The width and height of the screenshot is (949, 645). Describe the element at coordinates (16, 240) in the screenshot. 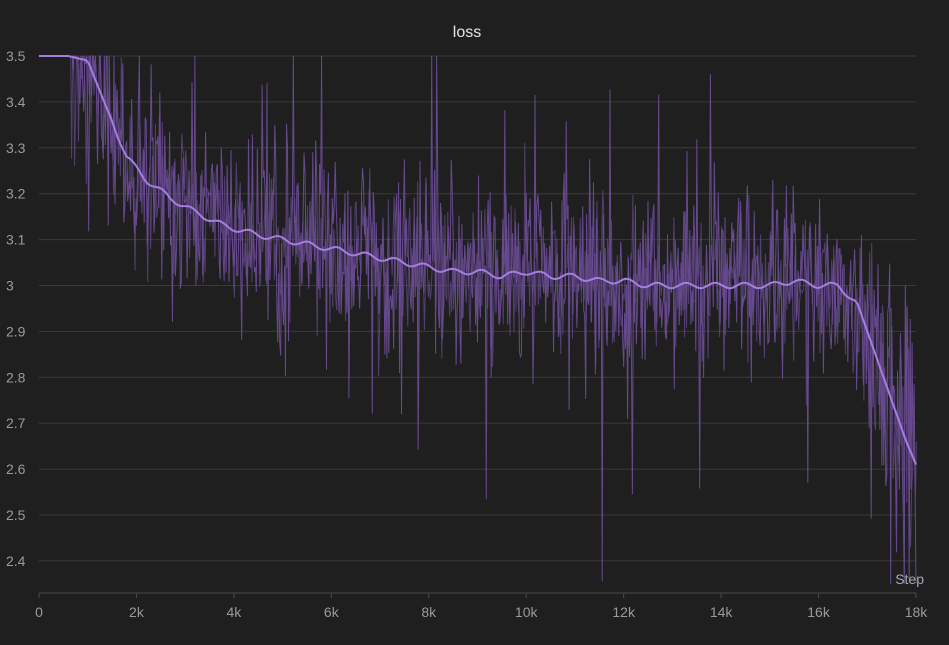

I see `y-tick-label: 3.1` at that location.